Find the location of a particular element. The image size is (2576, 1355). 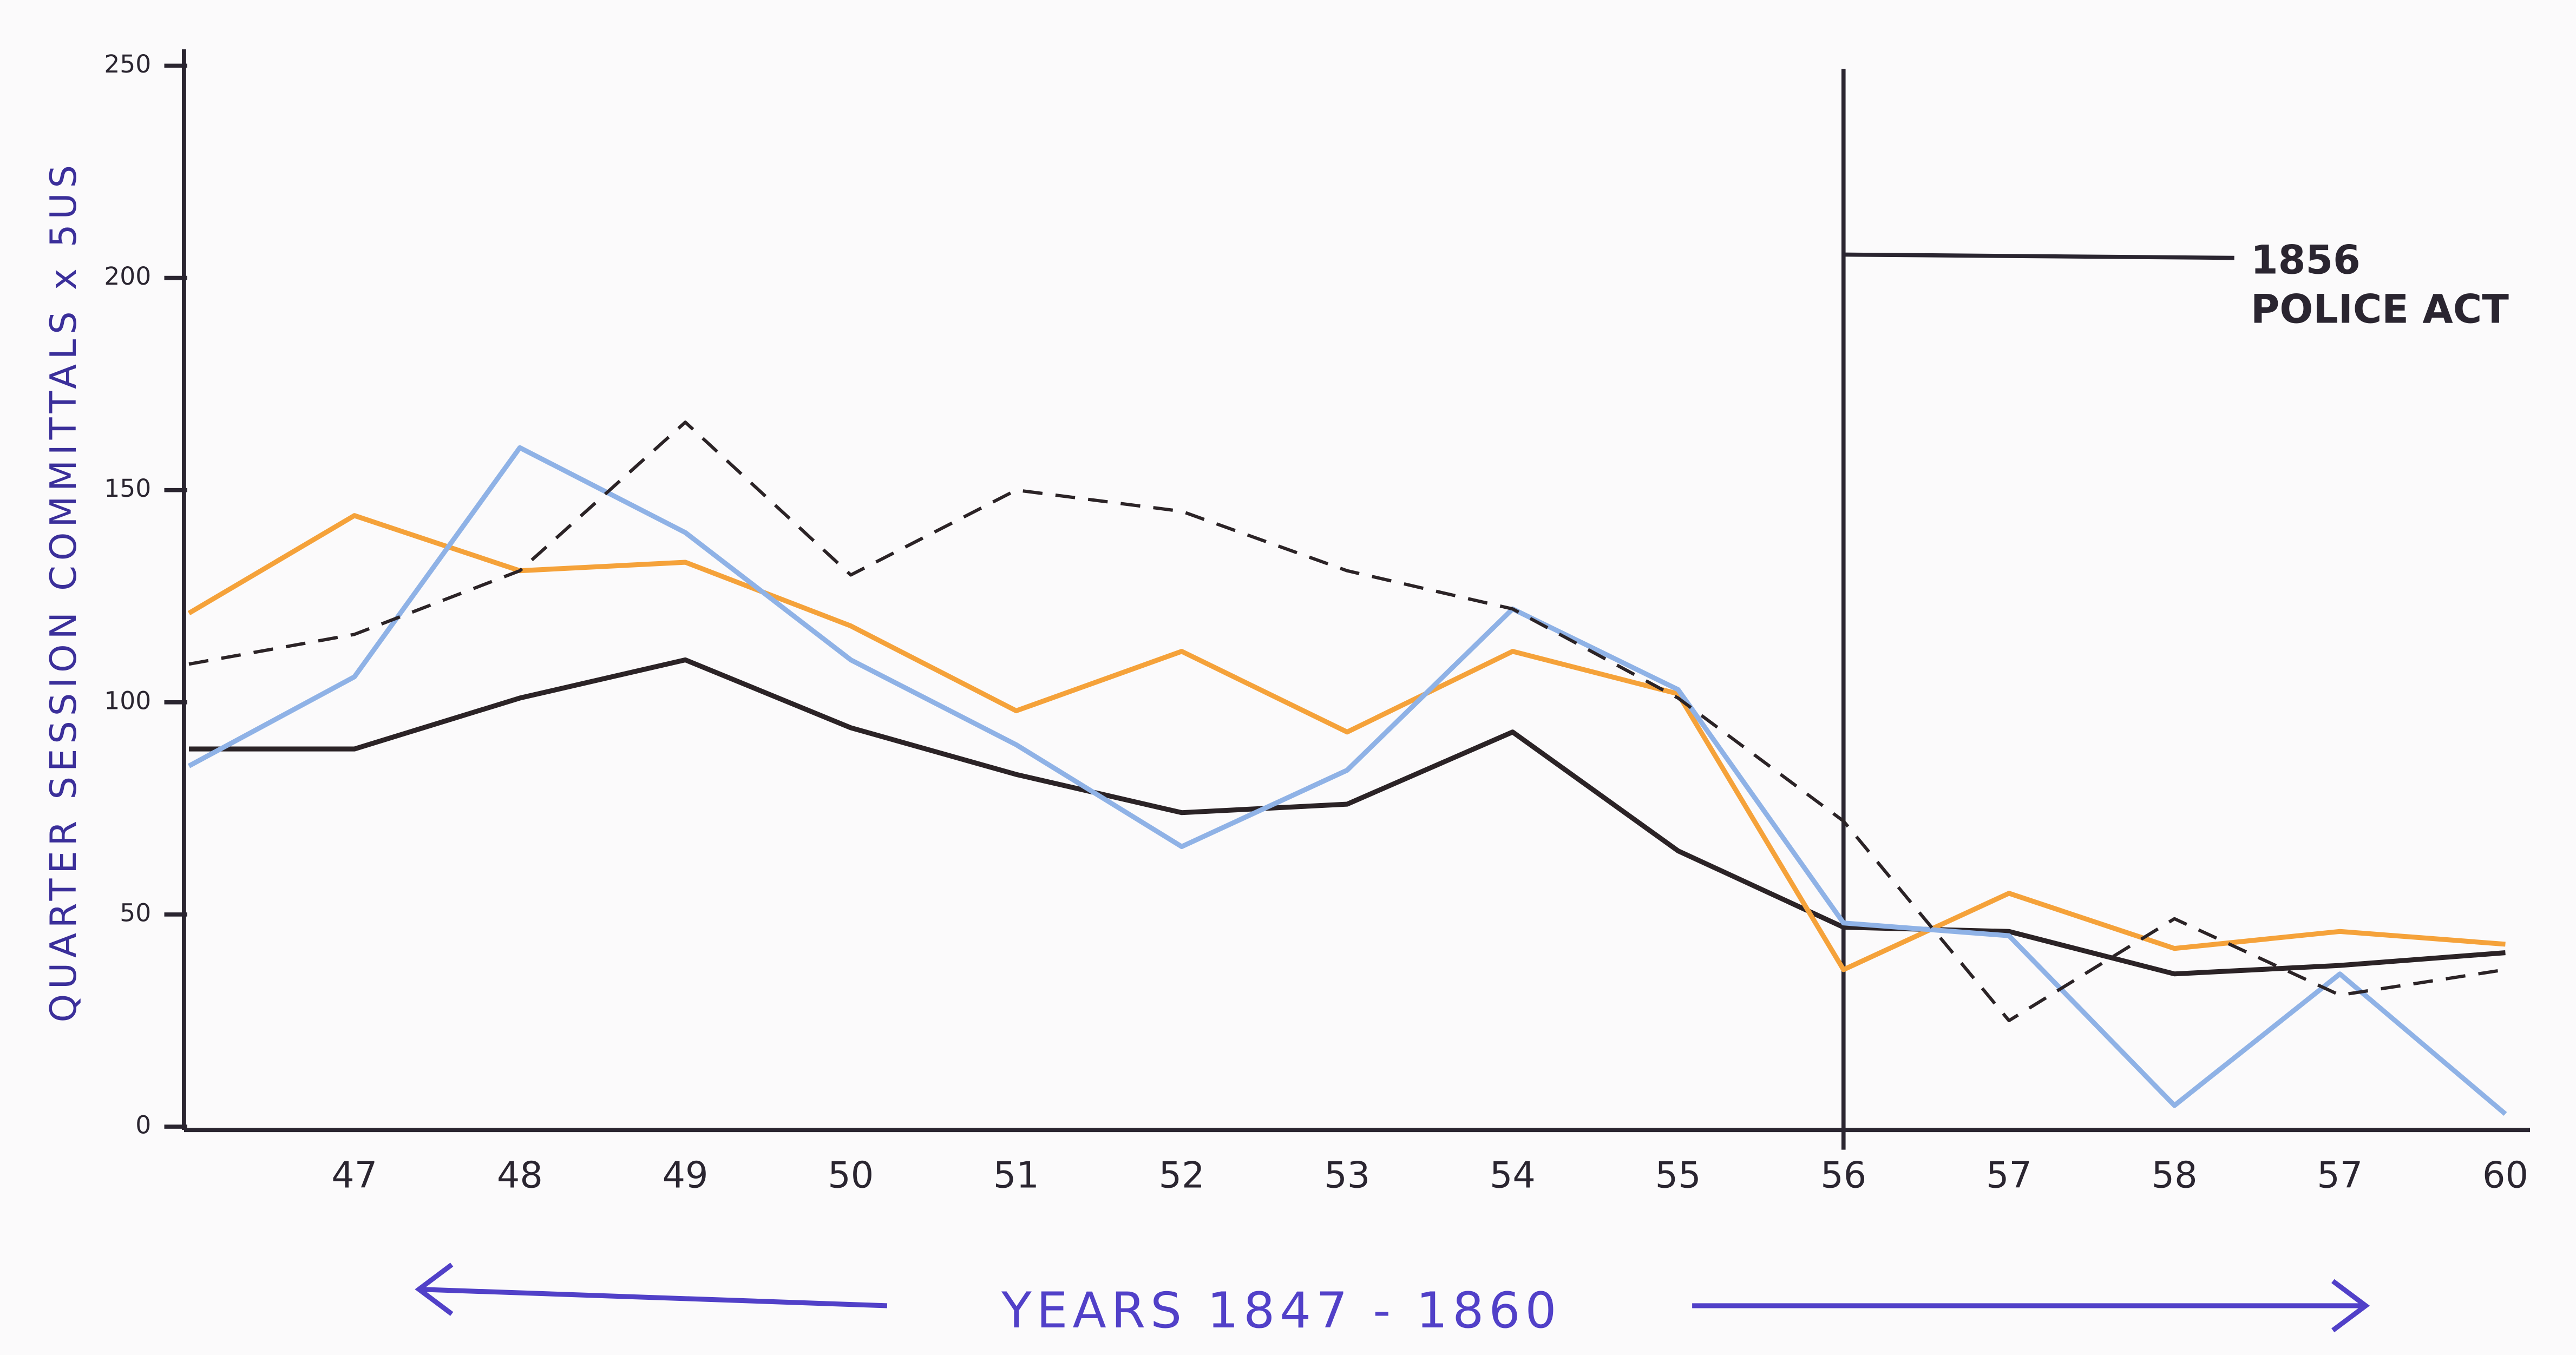

y-tick-label: 0 is located at coordinates (143, 1126).